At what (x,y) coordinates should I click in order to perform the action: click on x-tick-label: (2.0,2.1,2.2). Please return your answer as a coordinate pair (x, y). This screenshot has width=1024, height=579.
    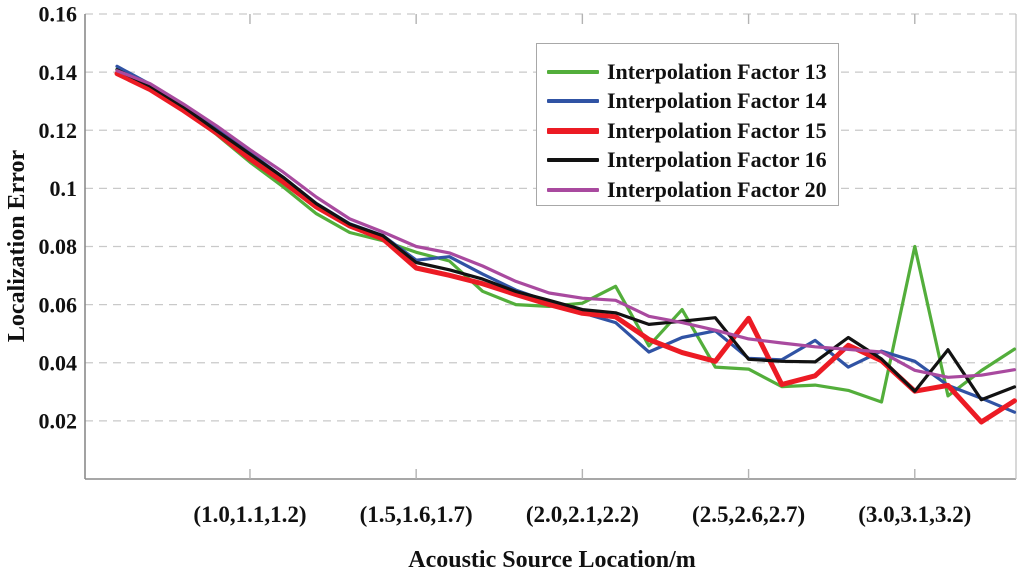
    Looking at the image, I should click on (582, 514).